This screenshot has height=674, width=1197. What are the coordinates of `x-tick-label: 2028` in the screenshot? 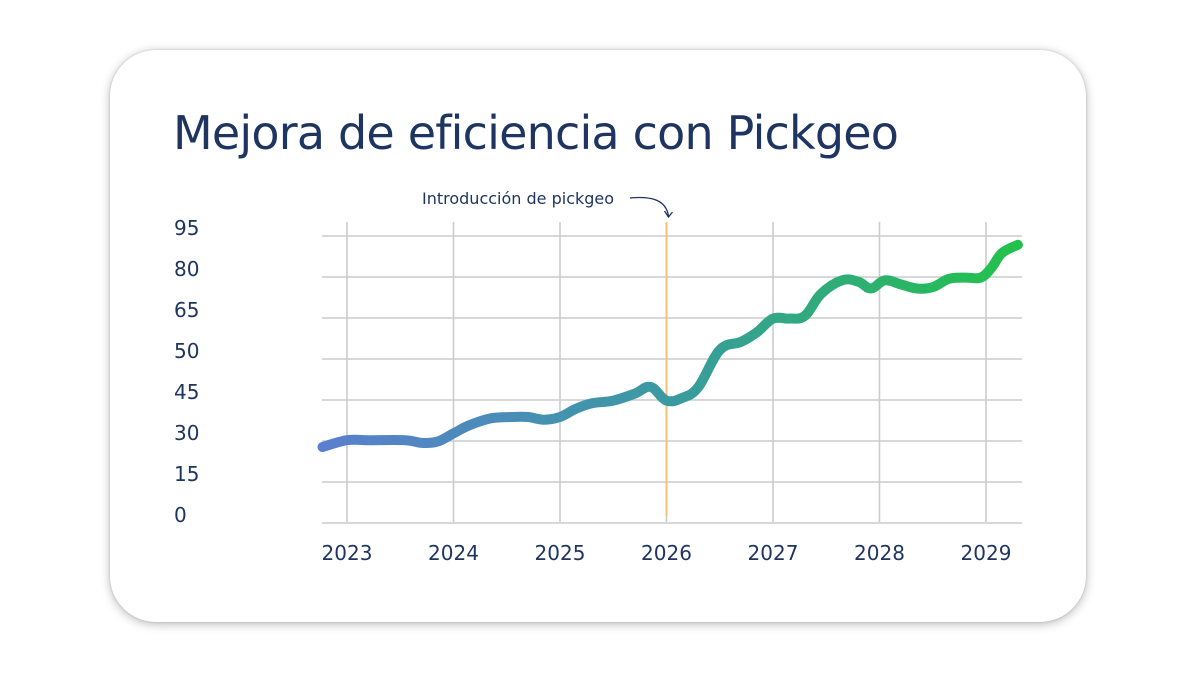 It's located at (879, 553).